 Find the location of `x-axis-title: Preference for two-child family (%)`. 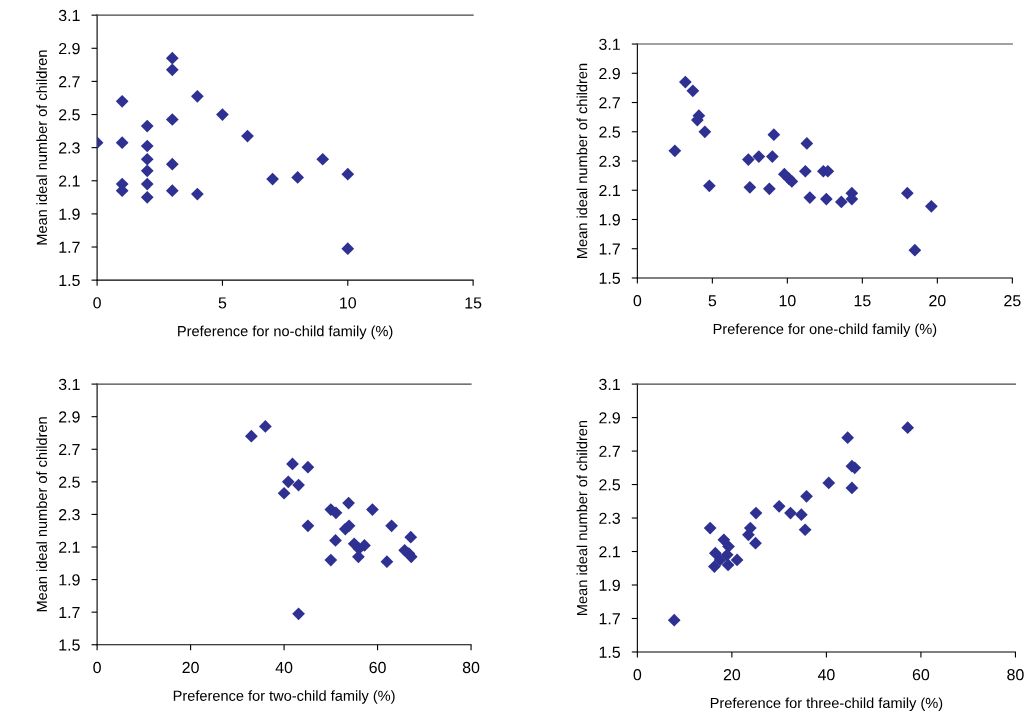

x-axis-title: Preference for two-child family (%) is located at coordinates (284, 697).